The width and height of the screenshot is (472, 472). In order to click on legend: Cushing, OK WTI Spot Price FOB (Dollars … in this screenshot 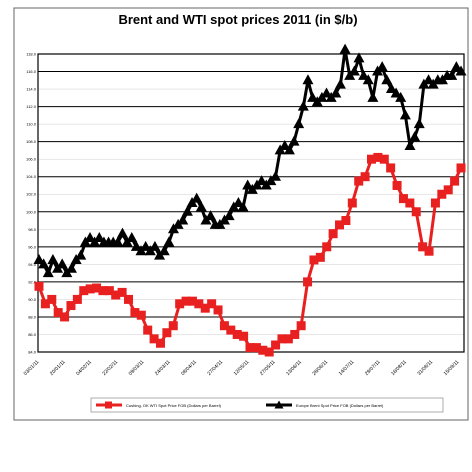, I will do `click(267, 405)`.